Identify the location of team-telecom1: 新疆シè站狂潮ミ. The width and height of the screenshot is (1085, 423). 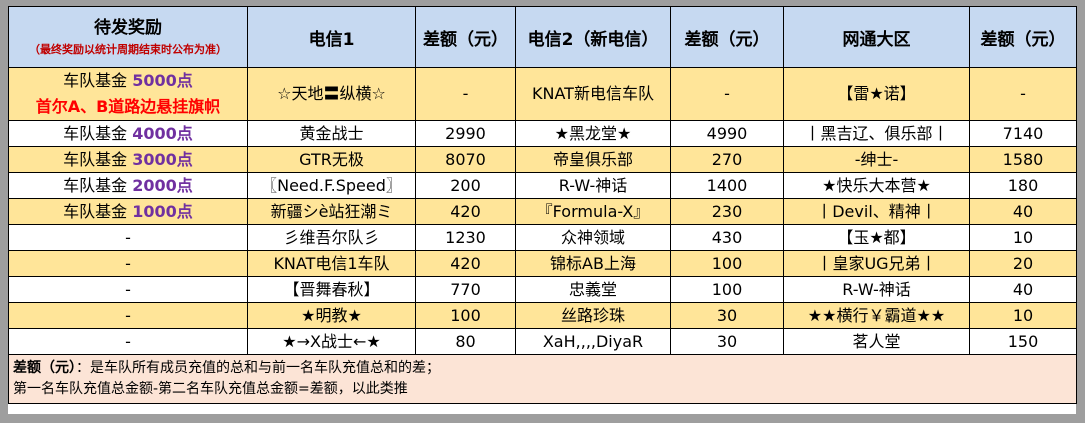
(331, 211).